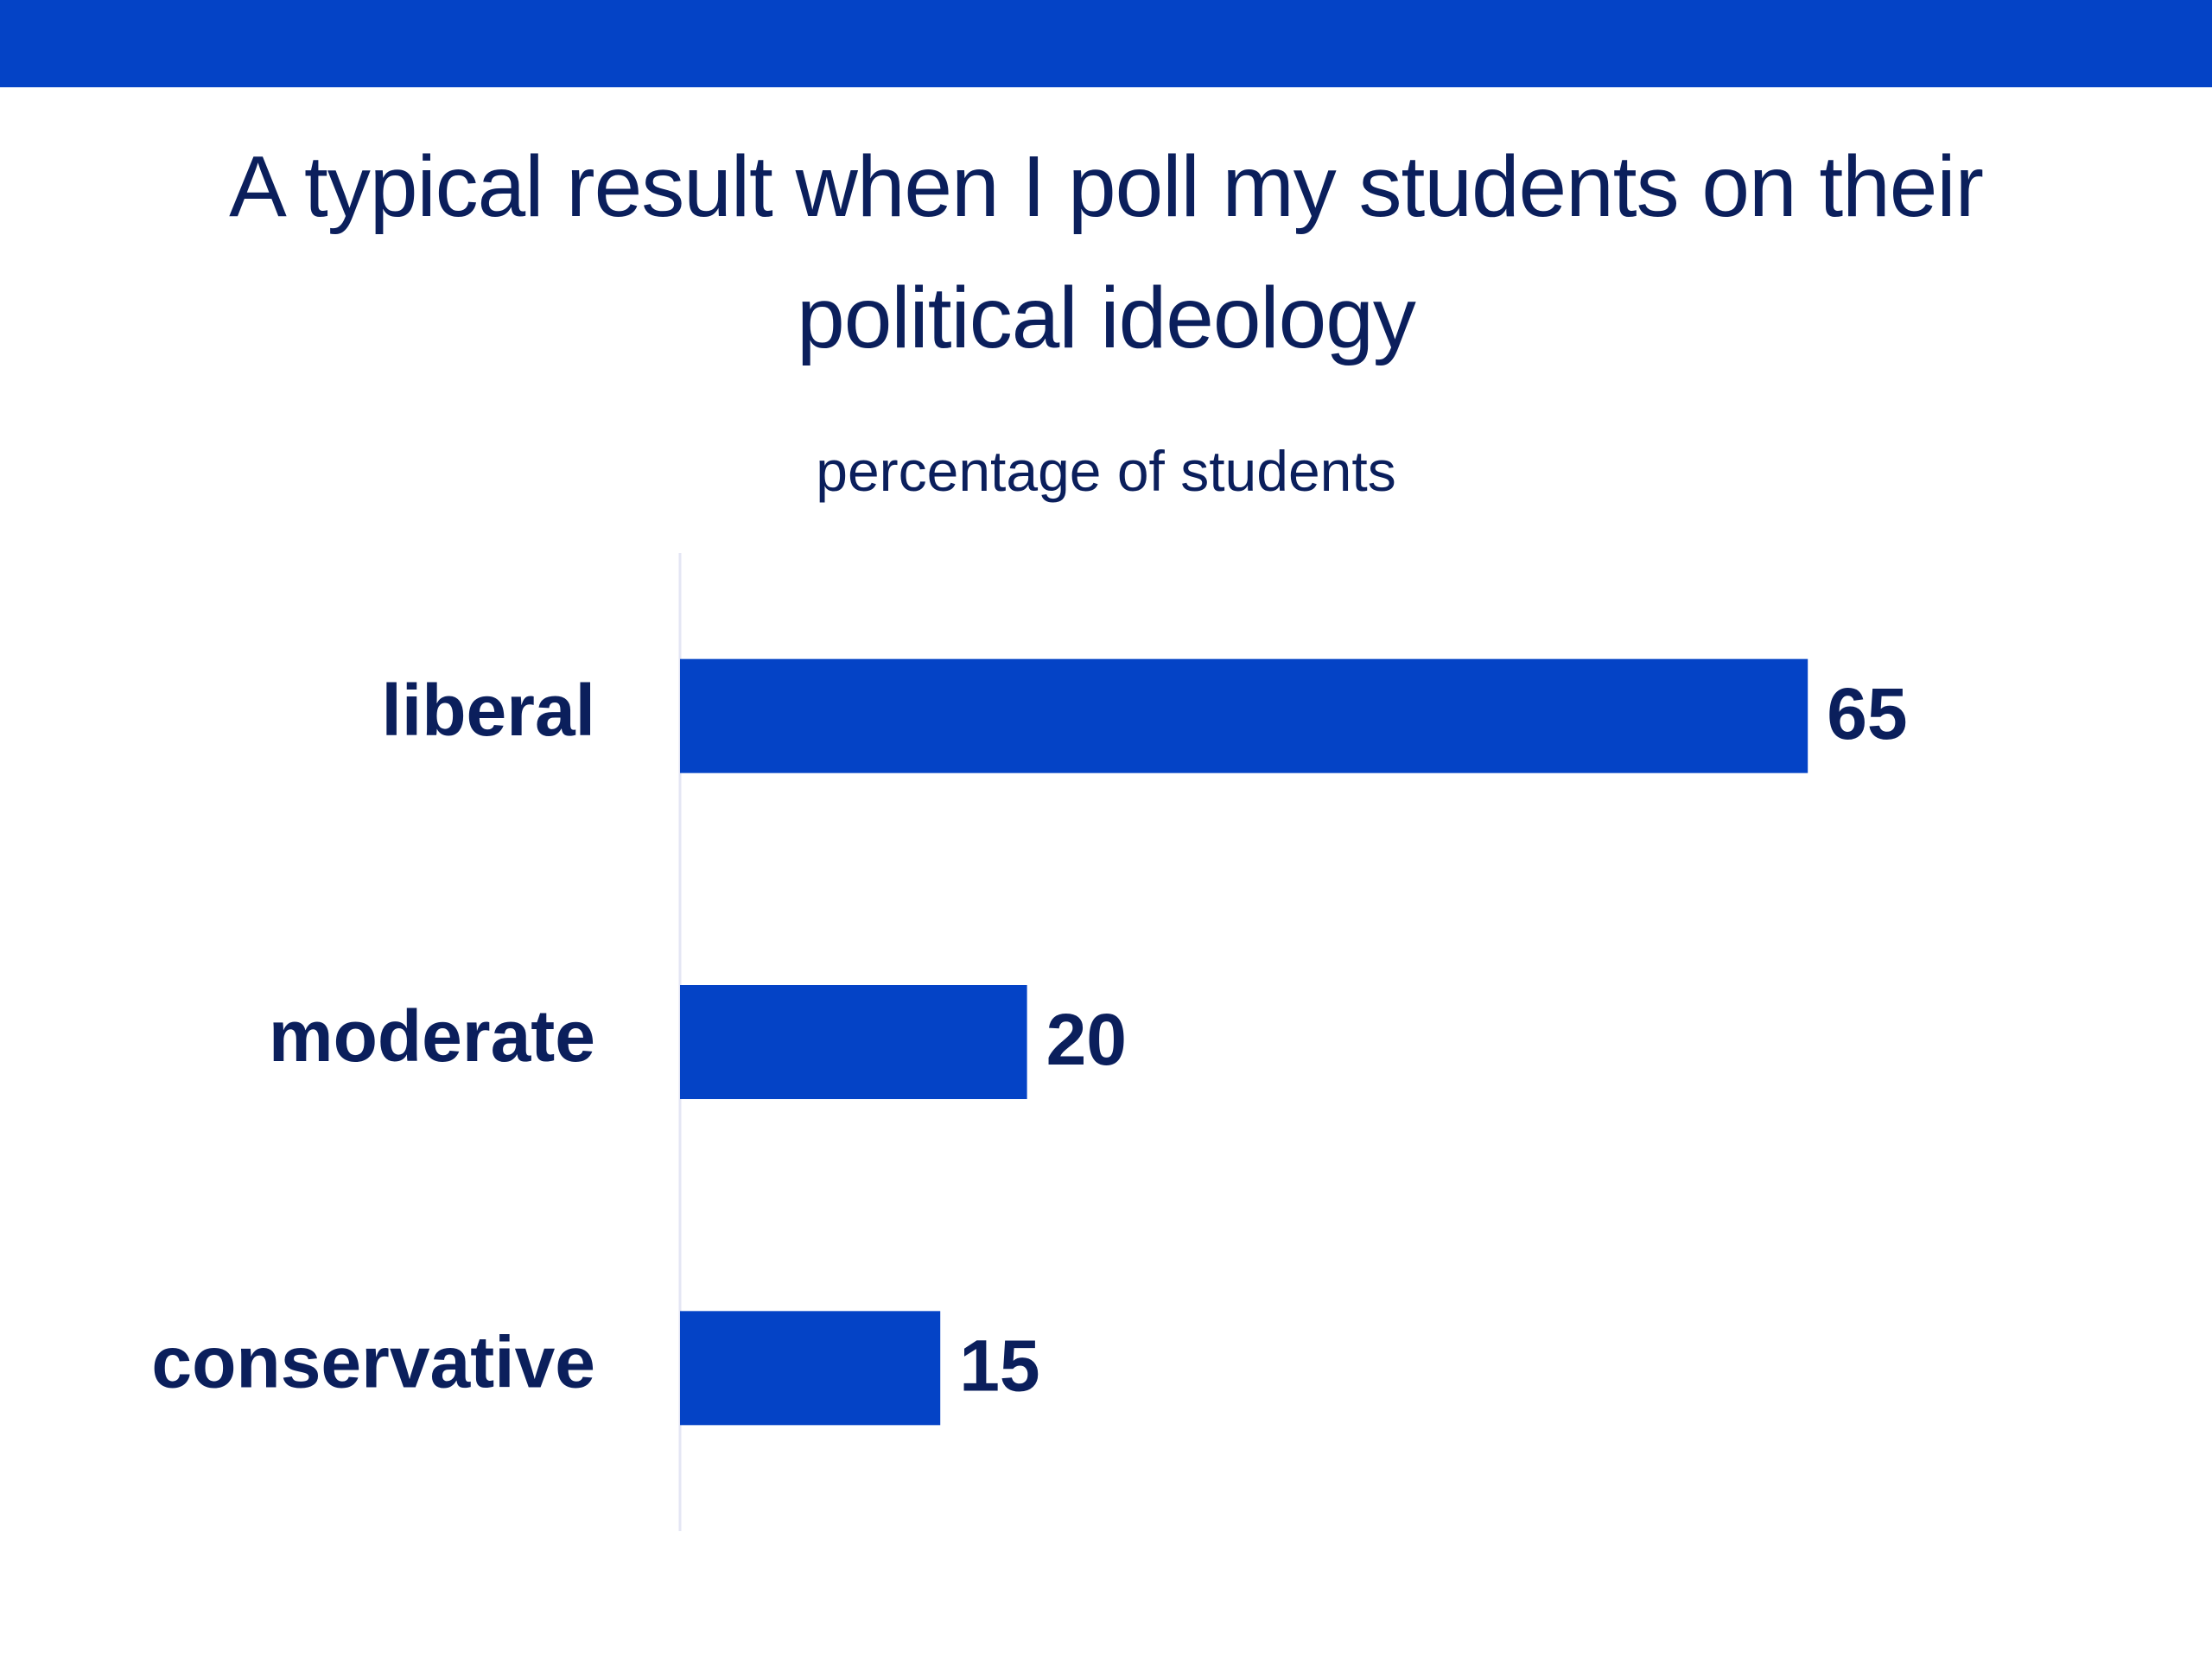  Describe the element at coordinates (488, 710) in the screenshot. I see `category-label: liberal` at that location.